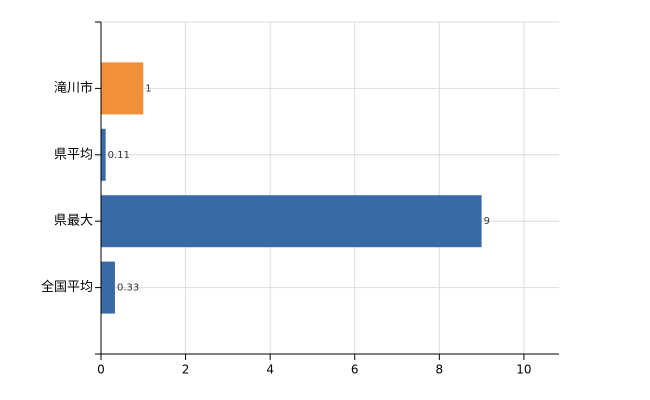 This screenshot has width=650, height=400. What do you see at coordinates (73, 154) in the screenshot?
I see `y-tick-label: 県平均` at bounding box center [73, 154].